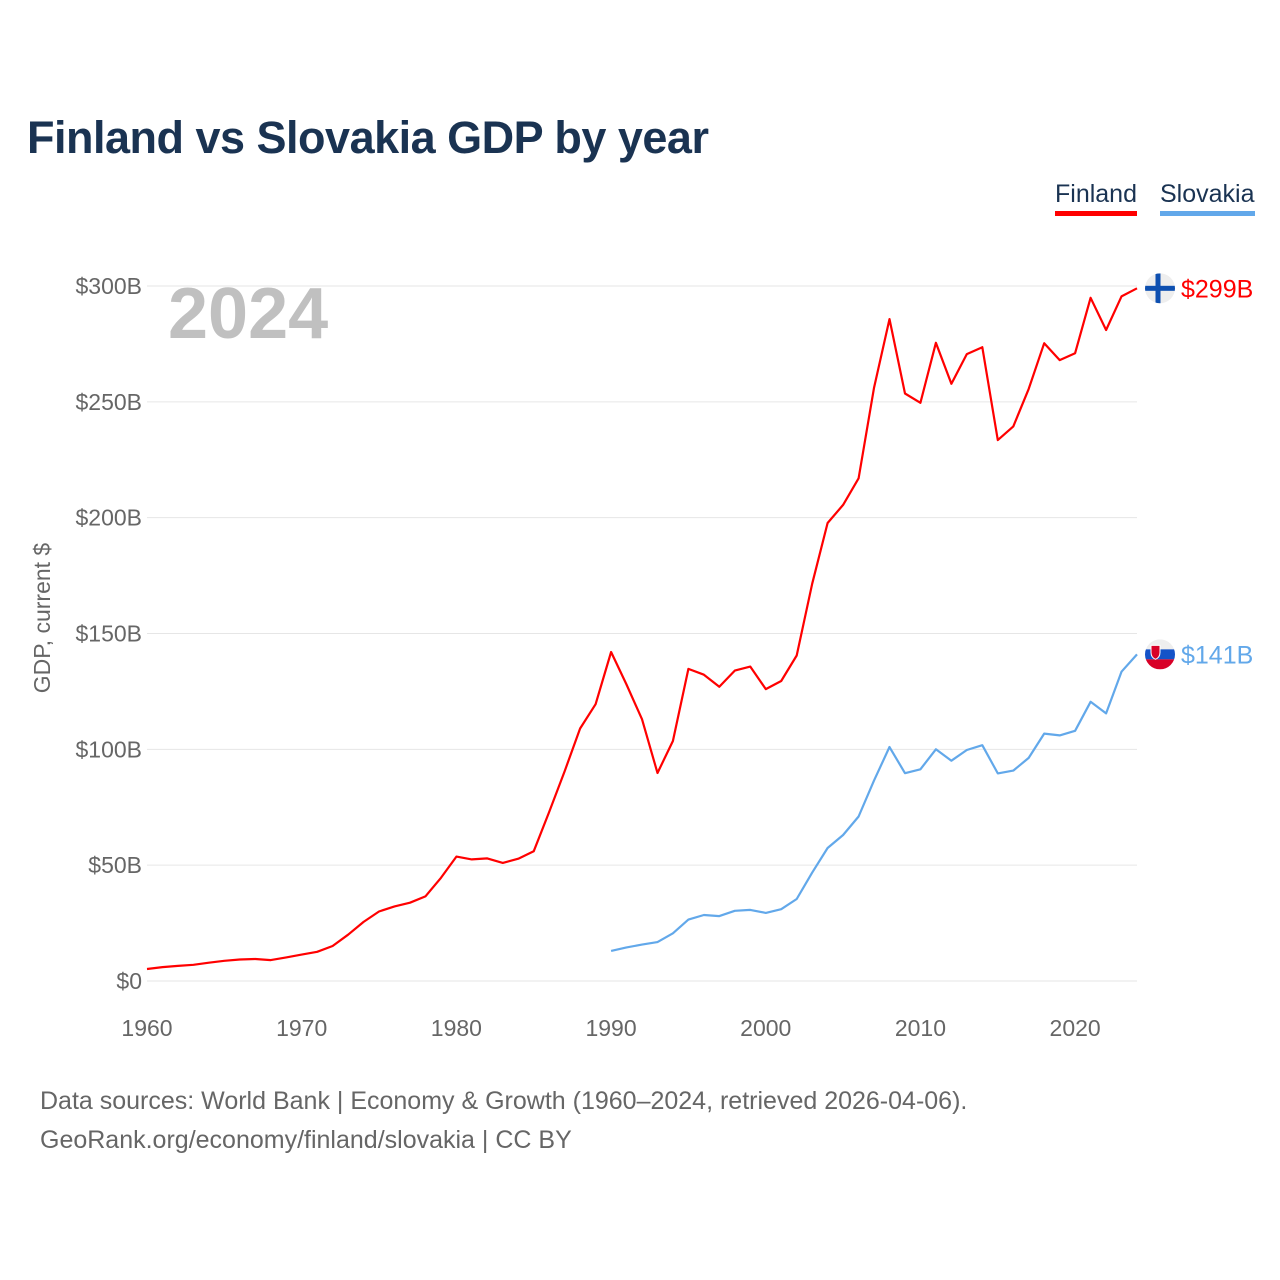 The image size is (1280, 1280). I want to click on chart-title: Finland vs Slovakia GDP by year, so click(368, 137).